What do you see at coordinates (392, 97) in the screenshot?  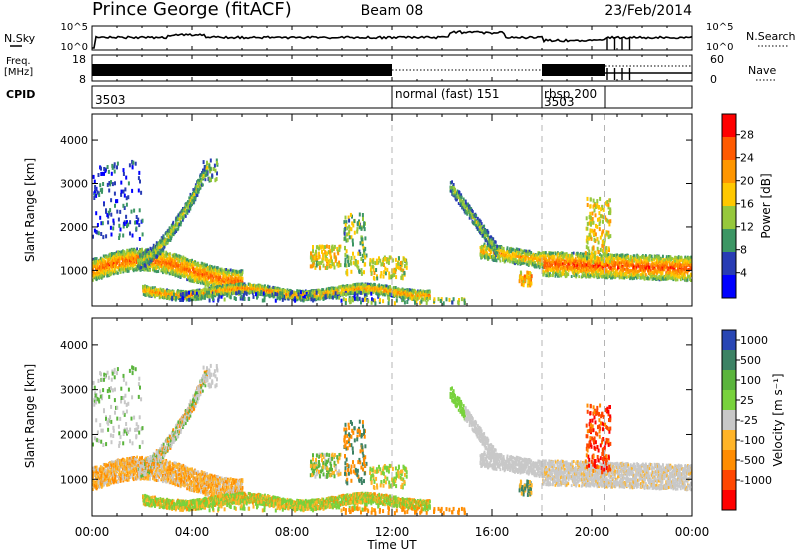 I see `cpid-strip: 3503 normal (fast) 151 rbsp 200 3503` at bounding box center [392, 97].